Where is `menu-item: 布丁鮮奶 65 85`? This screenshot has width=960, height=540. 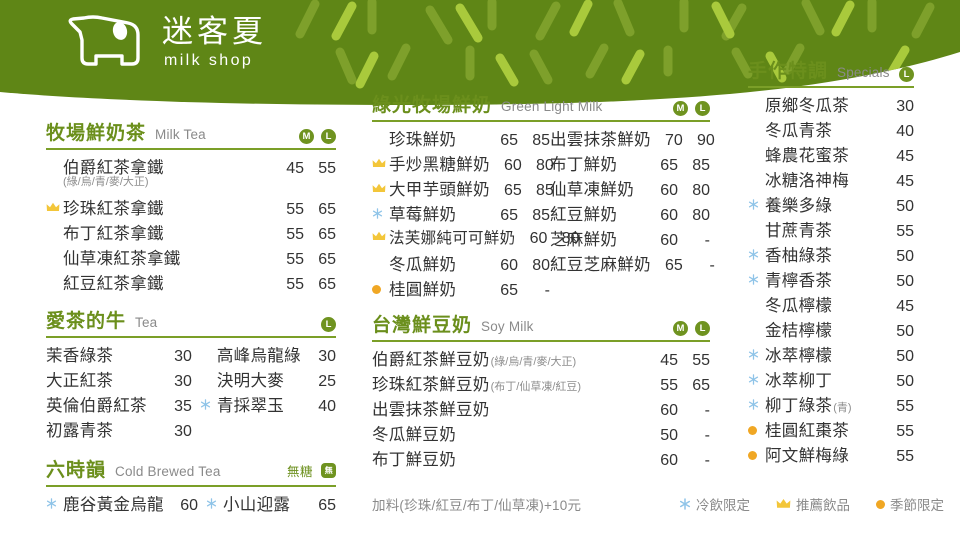
menu-item: 布丁鮮奶 65 85 is located at coordinates (630, 163).